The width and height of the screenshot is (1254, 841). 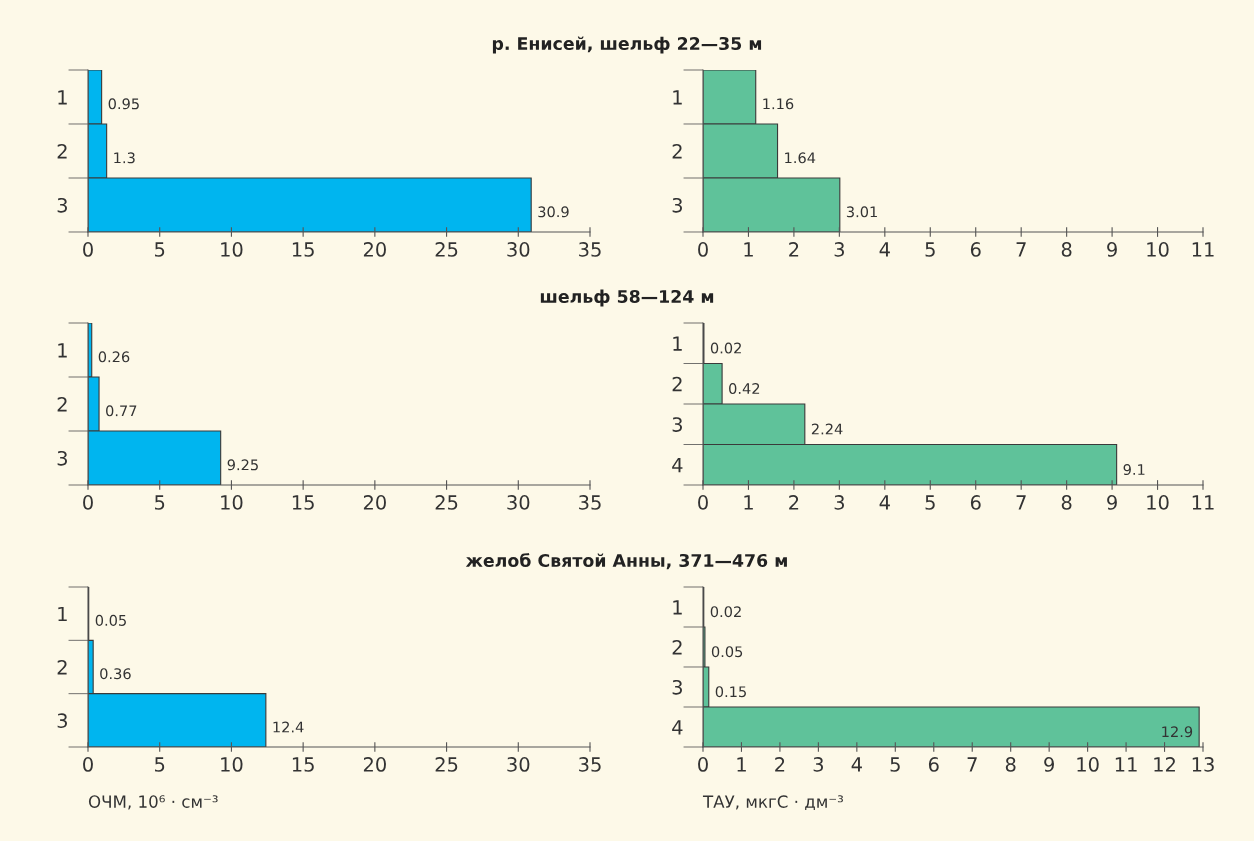 What do you see at coordinates (1164, 764) in the screenshot?
I see `x-tick-label: 12` at bounding box center [1164, 764].